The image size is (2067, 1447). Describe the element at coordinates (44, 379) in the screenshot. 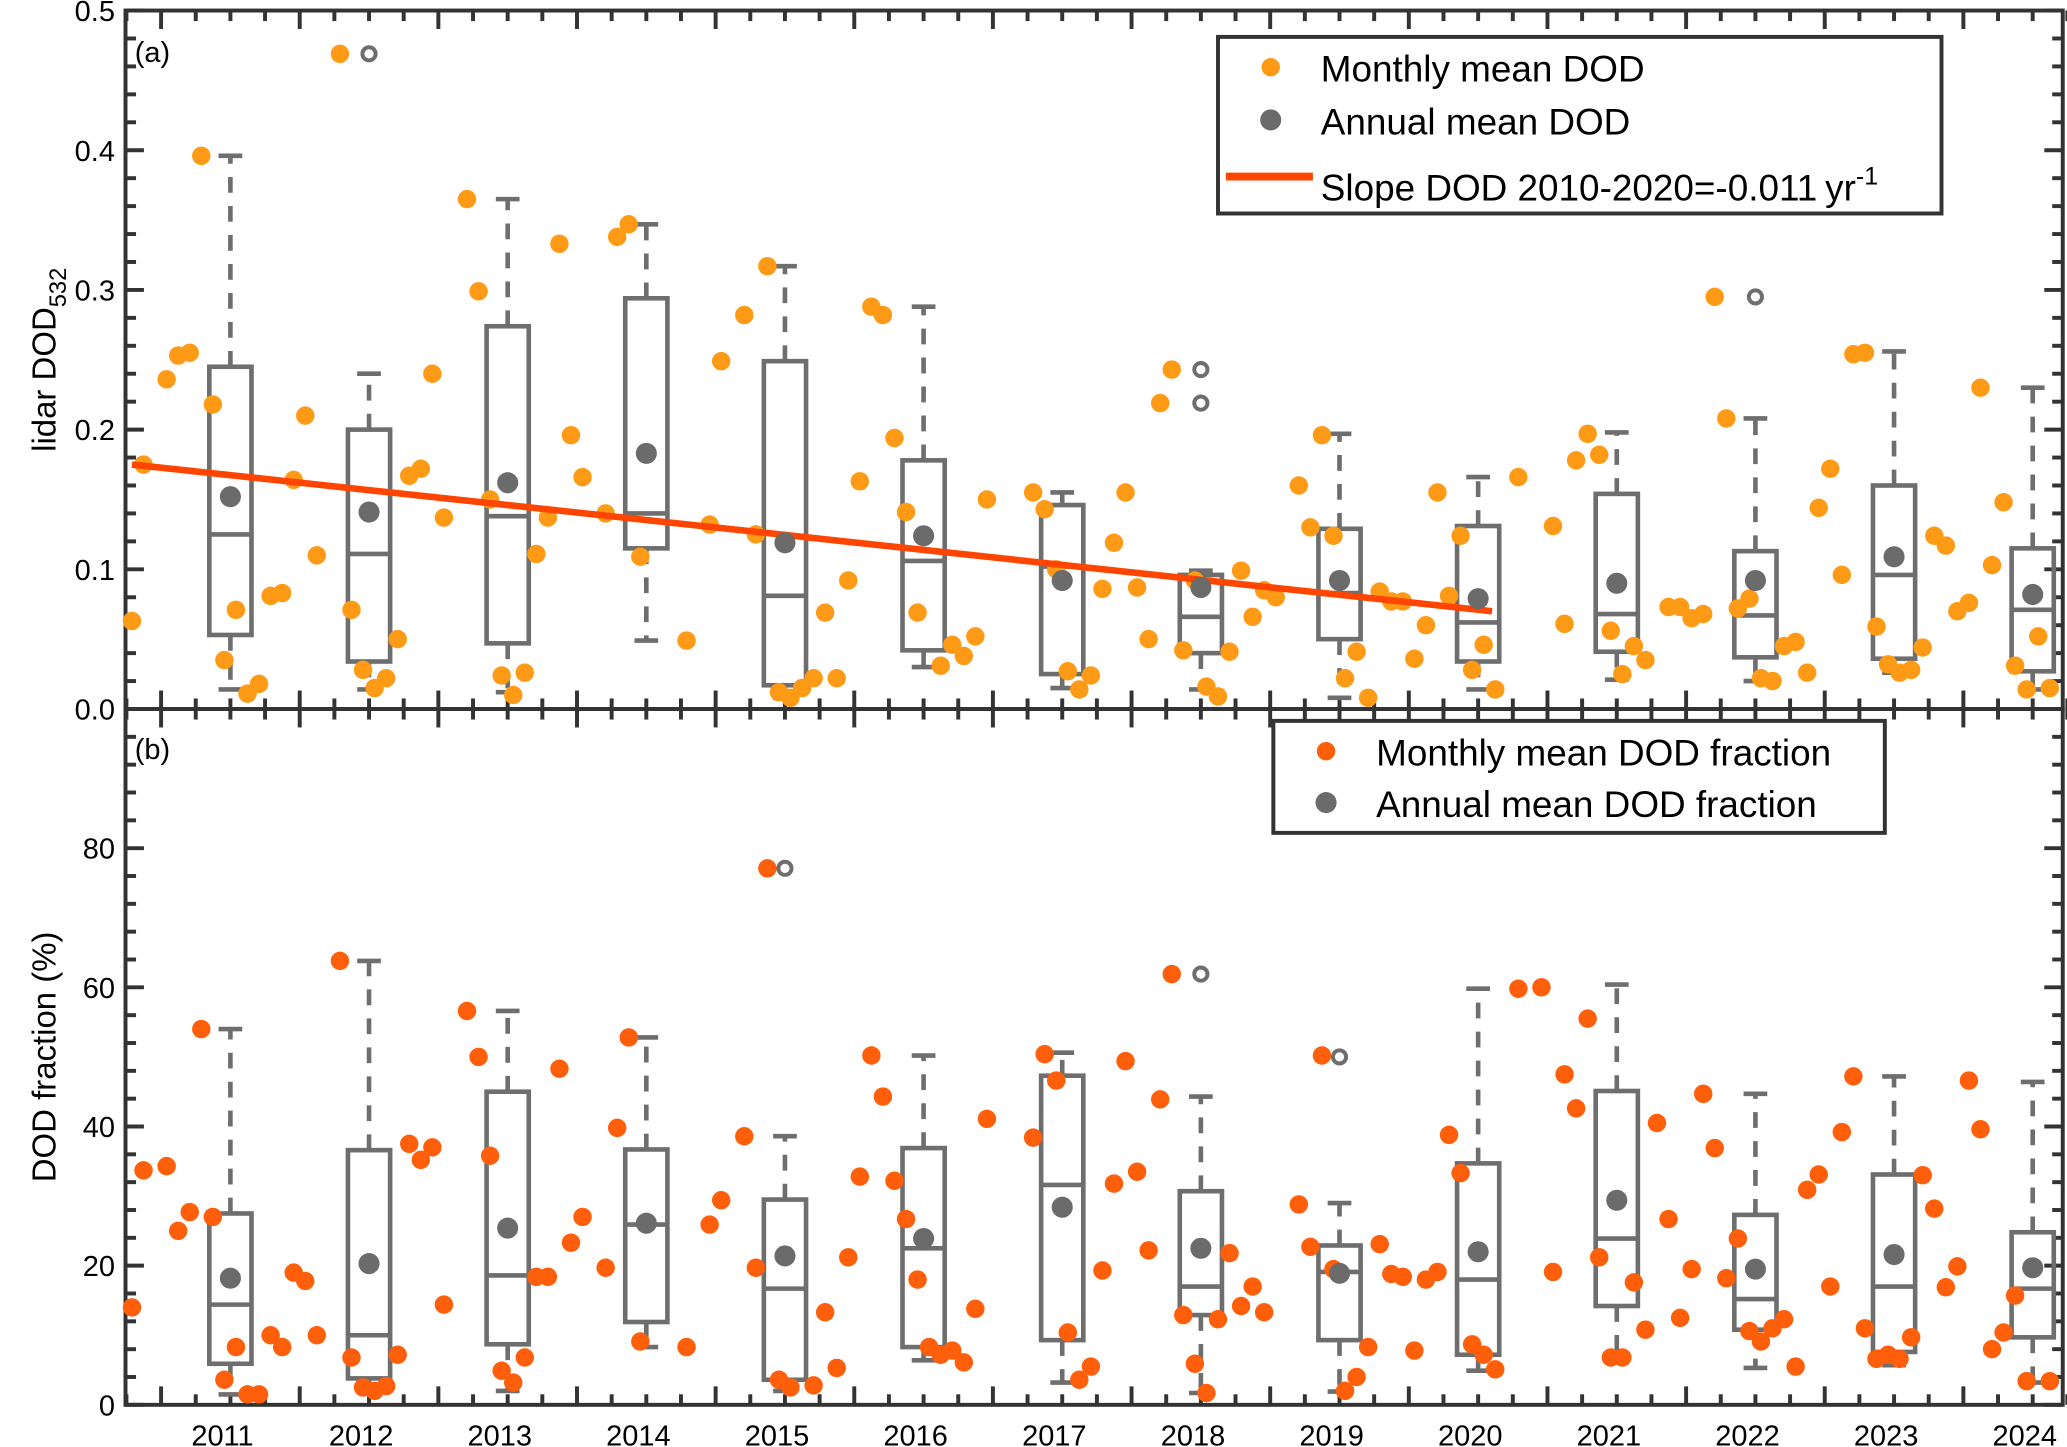

I see `panel-a-ylabel-main: lidar DOD` at that location.